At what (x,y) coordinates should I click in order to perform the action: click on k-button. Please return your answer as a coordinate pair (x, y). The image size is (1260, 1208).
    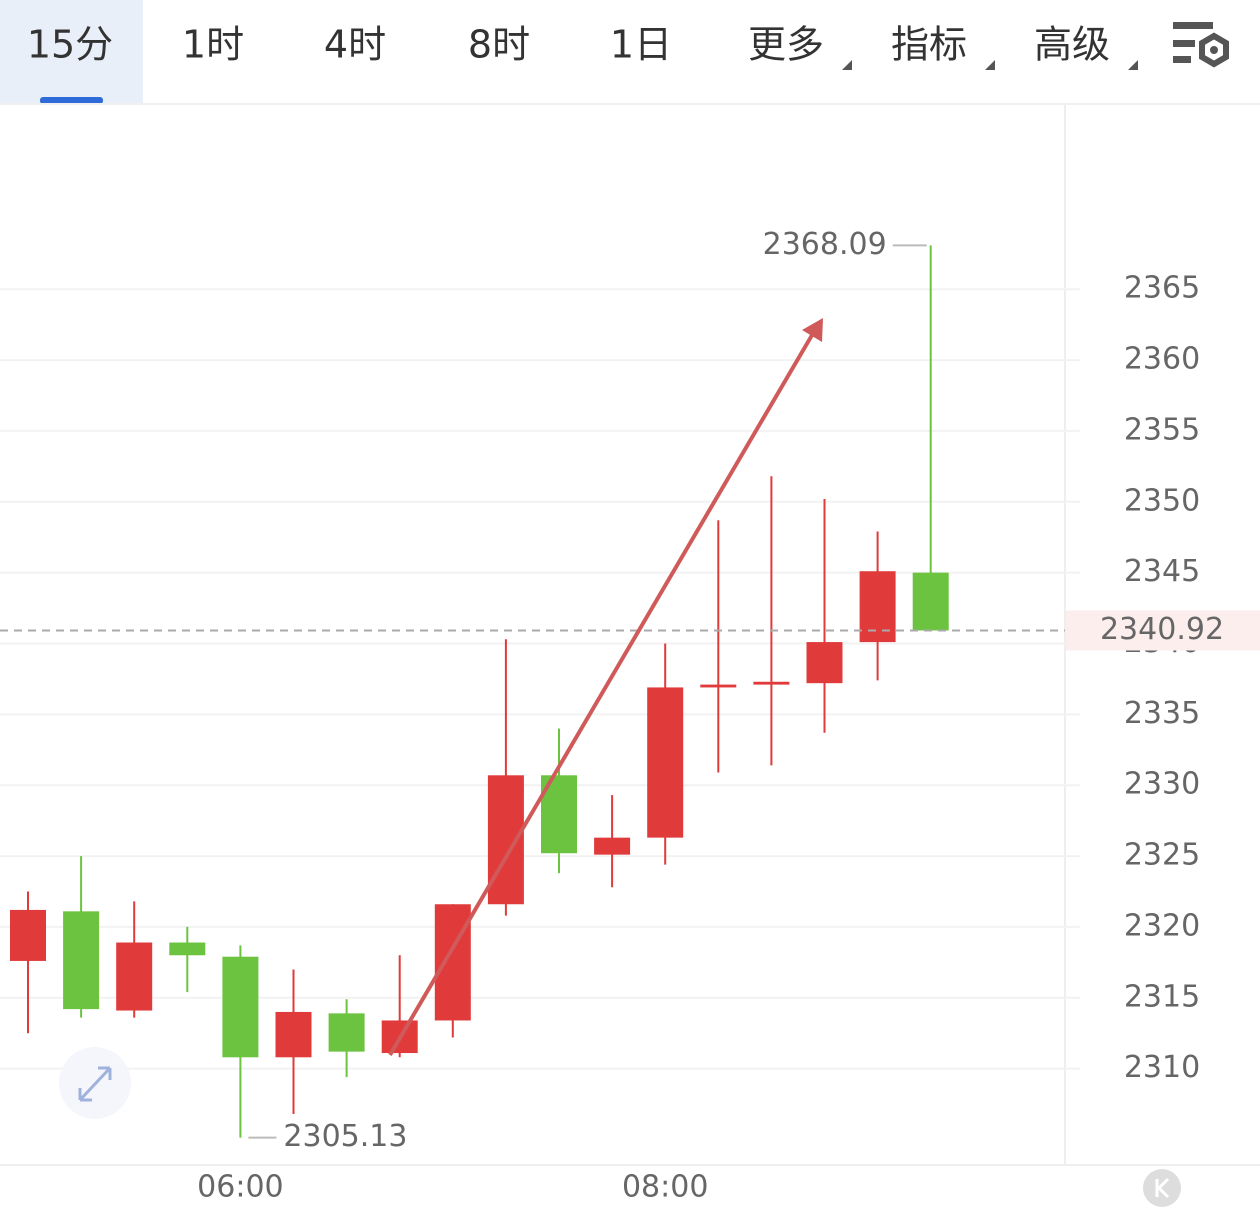
    Looking at the image, I should click on (1162, 1188).